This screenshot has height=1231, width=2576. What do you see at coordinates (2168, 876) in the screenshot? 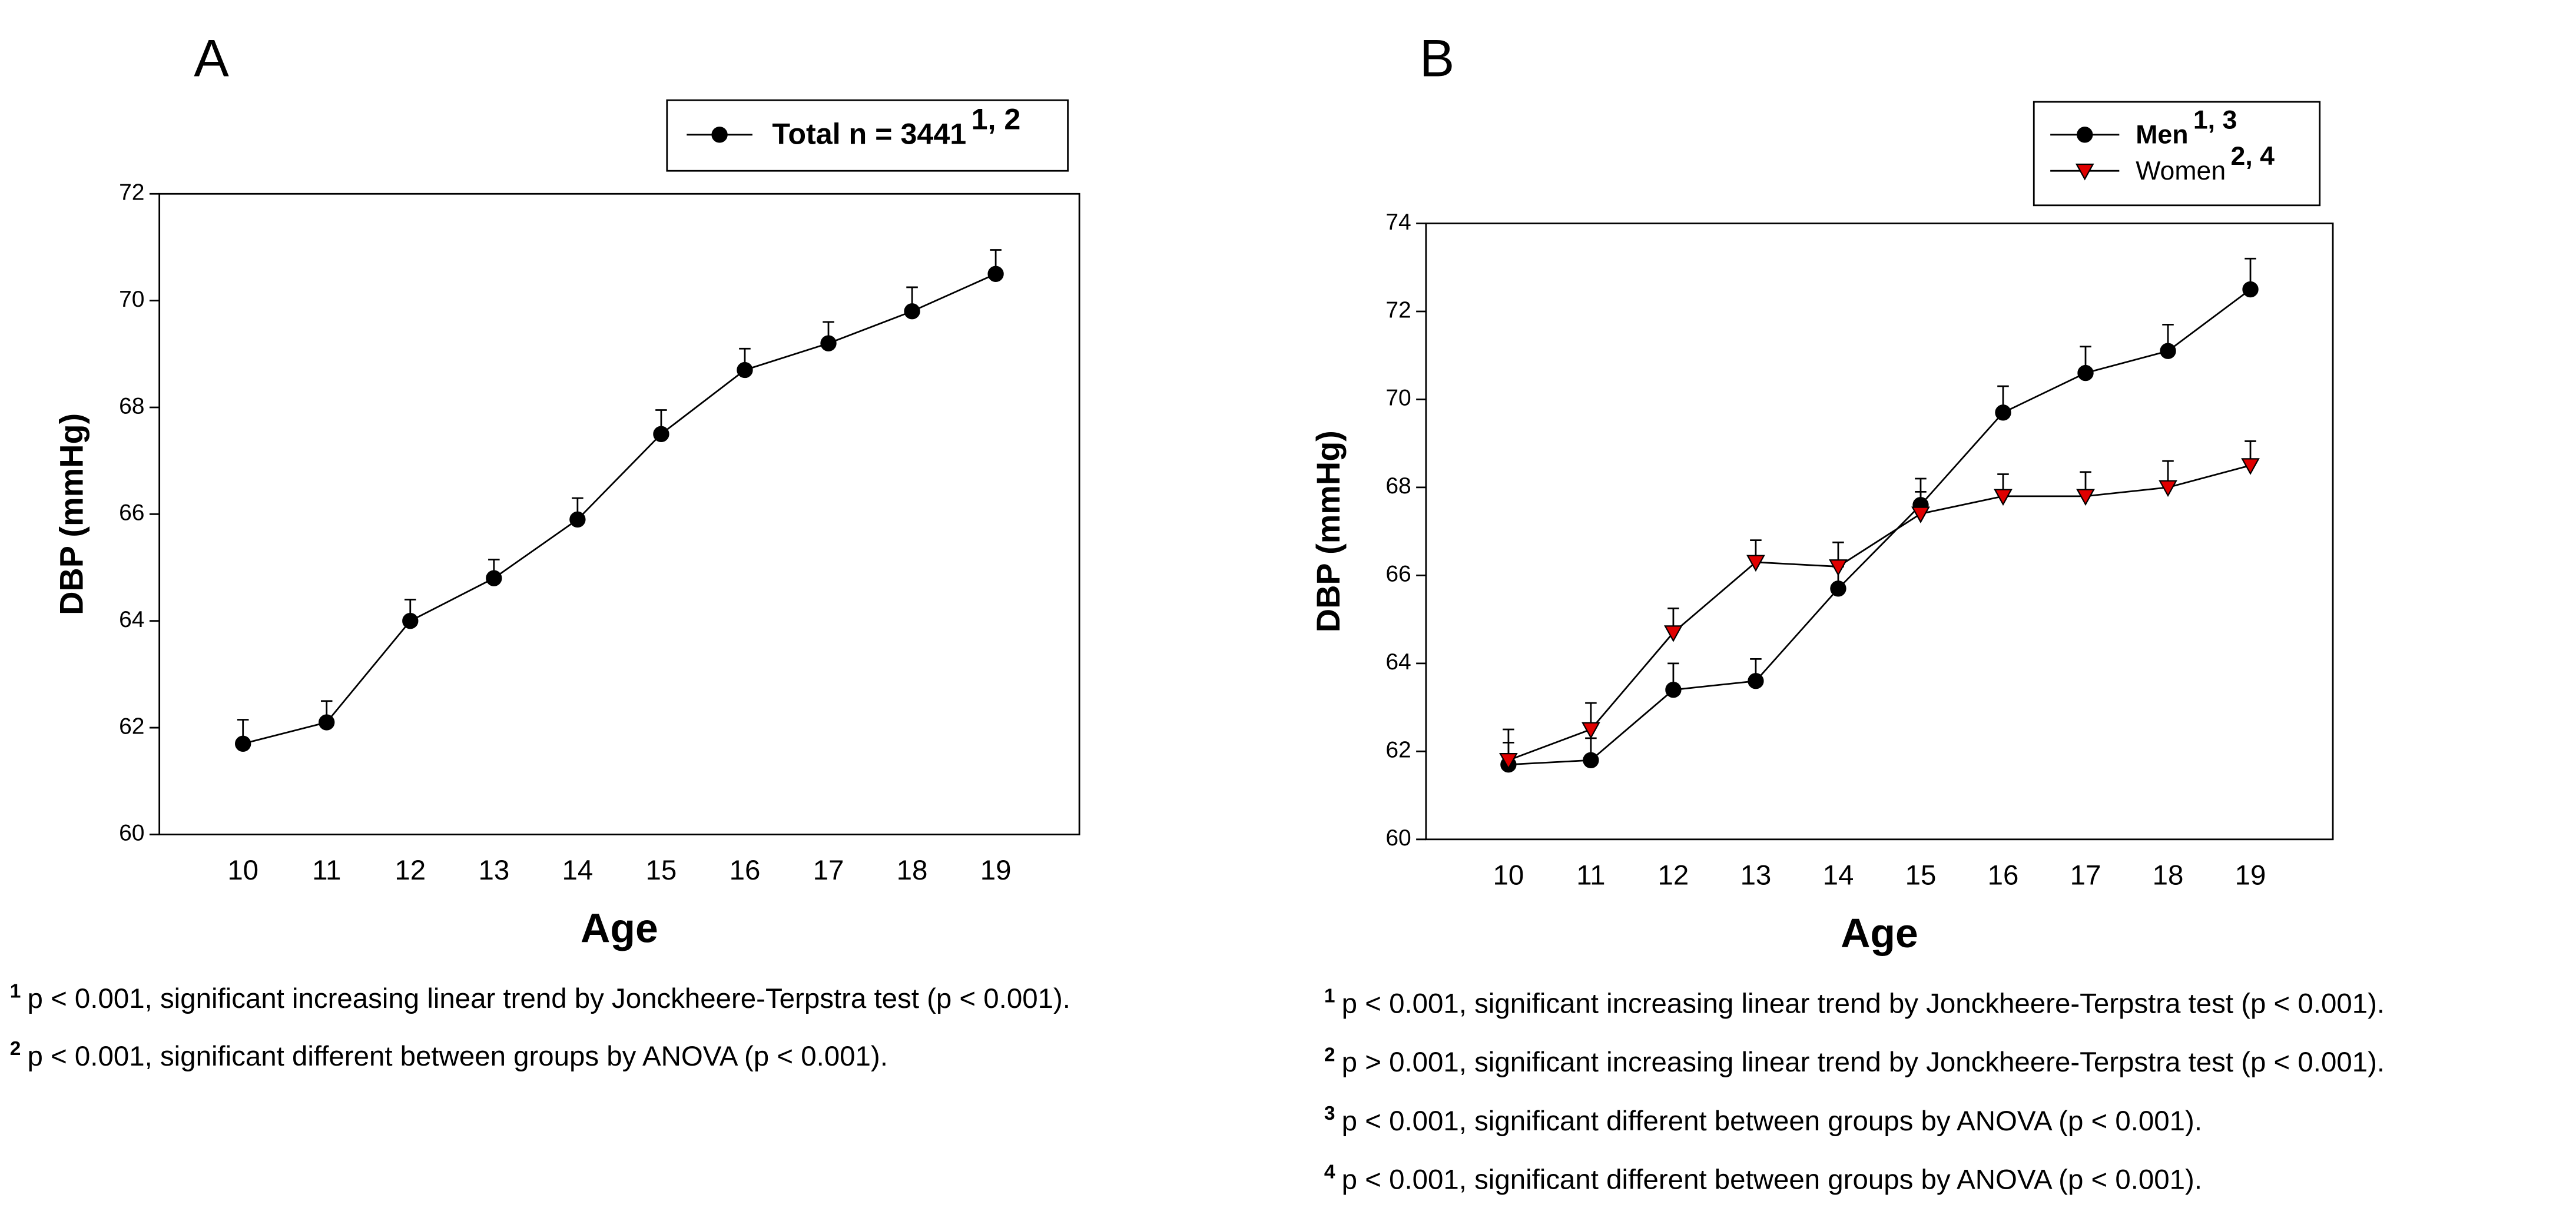
I see `x-tick-label: 18` at bounding box center [2168, 876].